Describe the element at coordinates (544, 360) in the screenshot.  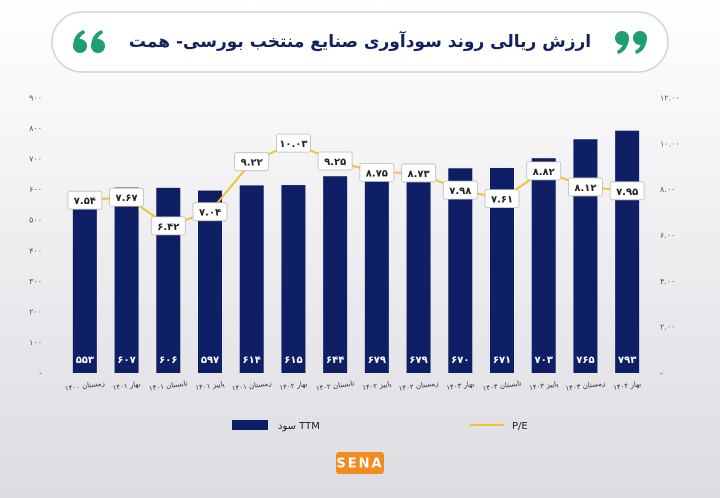
I see `bar-label: ۷۰۳` at that location.